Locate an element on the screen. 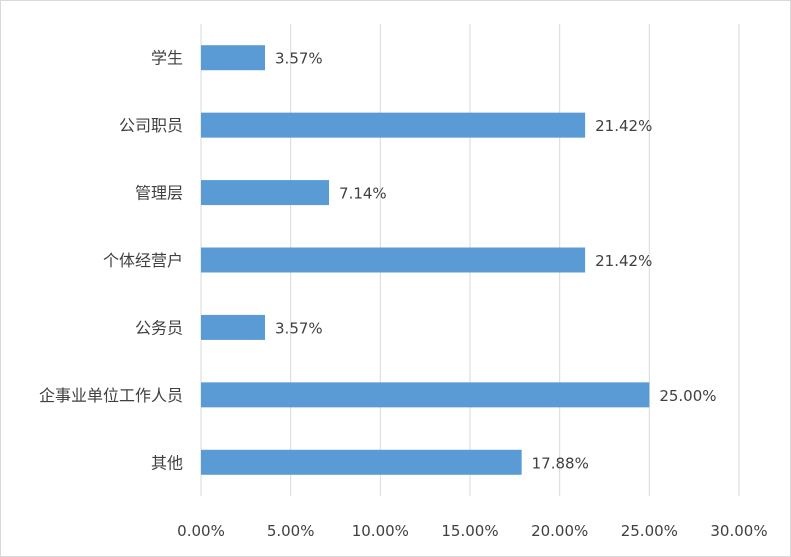 This screenshot has height=557, width=791. x-tick-label: 10.00% is located at coordinates (380, 531).